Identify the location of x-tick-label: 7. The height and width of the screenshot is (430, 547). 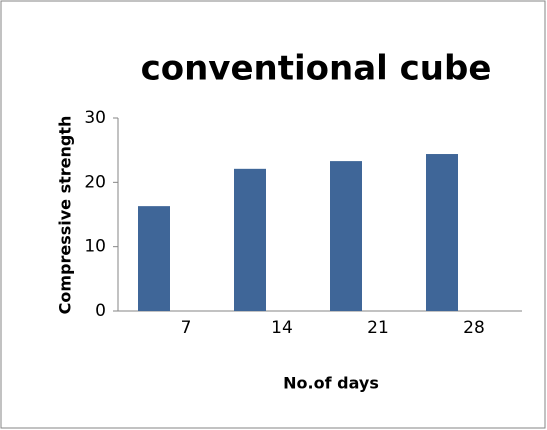
(186, 328).